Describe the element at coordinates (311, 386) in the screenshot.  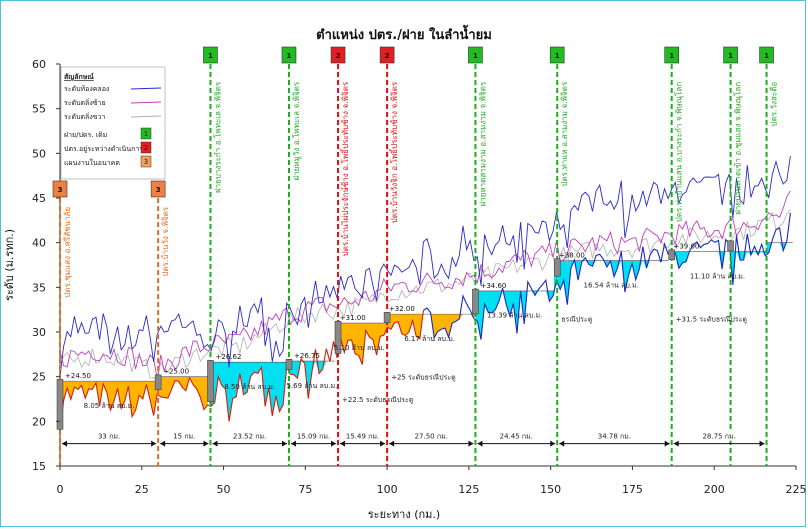
I see `reservoir-volume-4: 5.69 ล้าน ลบ.ม.` at that location.